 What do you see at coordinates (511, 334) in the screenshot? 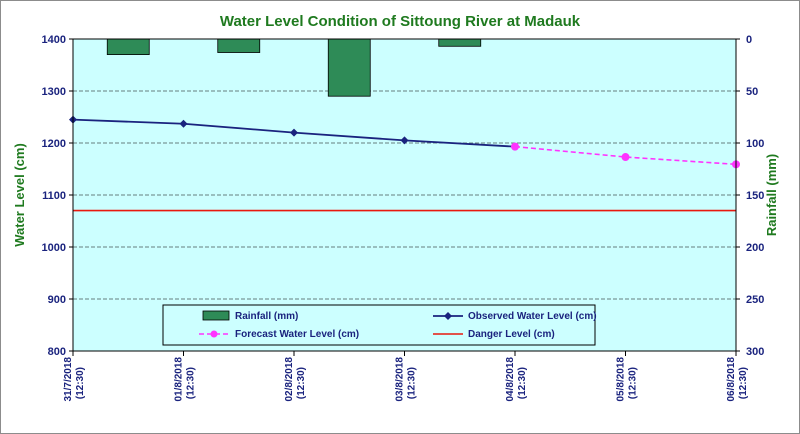
I see `legend-danger-label: Danger Level (cm)` at bounding box center [511, 334].